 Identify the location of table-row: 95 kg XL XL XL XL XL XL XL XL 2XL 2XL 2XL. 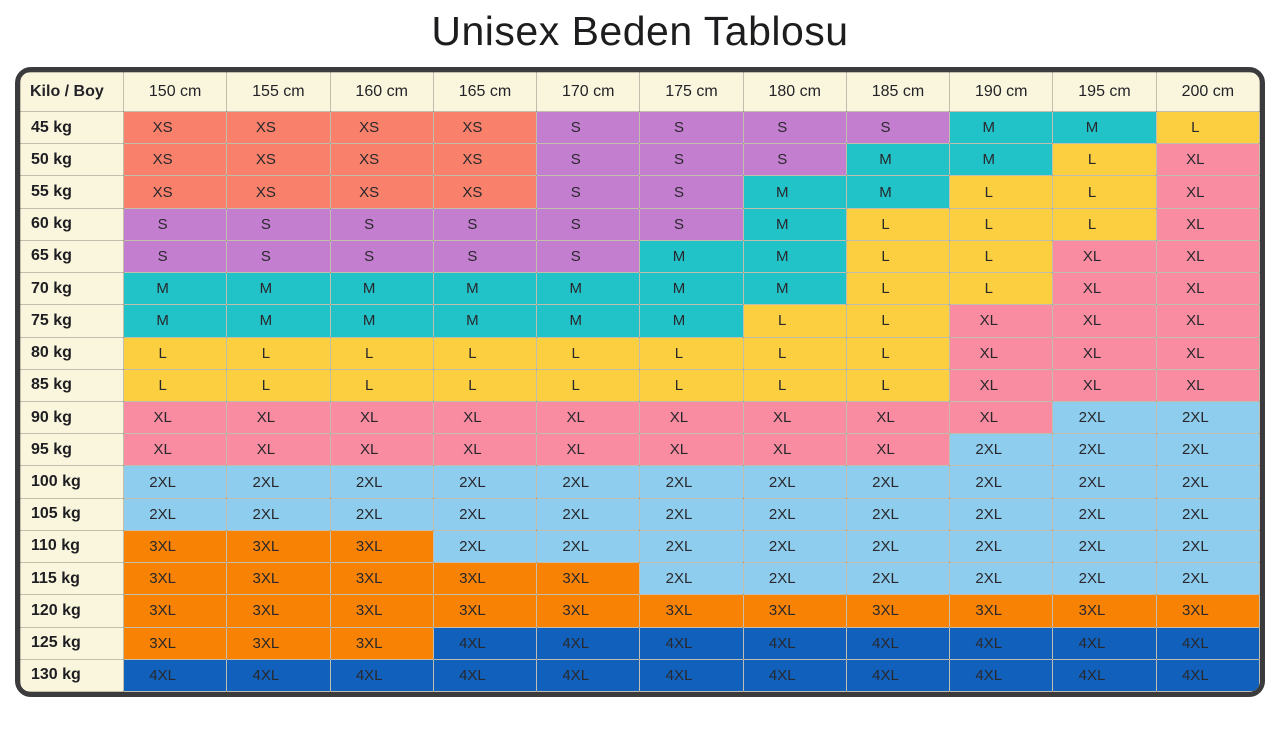
(640, 450).